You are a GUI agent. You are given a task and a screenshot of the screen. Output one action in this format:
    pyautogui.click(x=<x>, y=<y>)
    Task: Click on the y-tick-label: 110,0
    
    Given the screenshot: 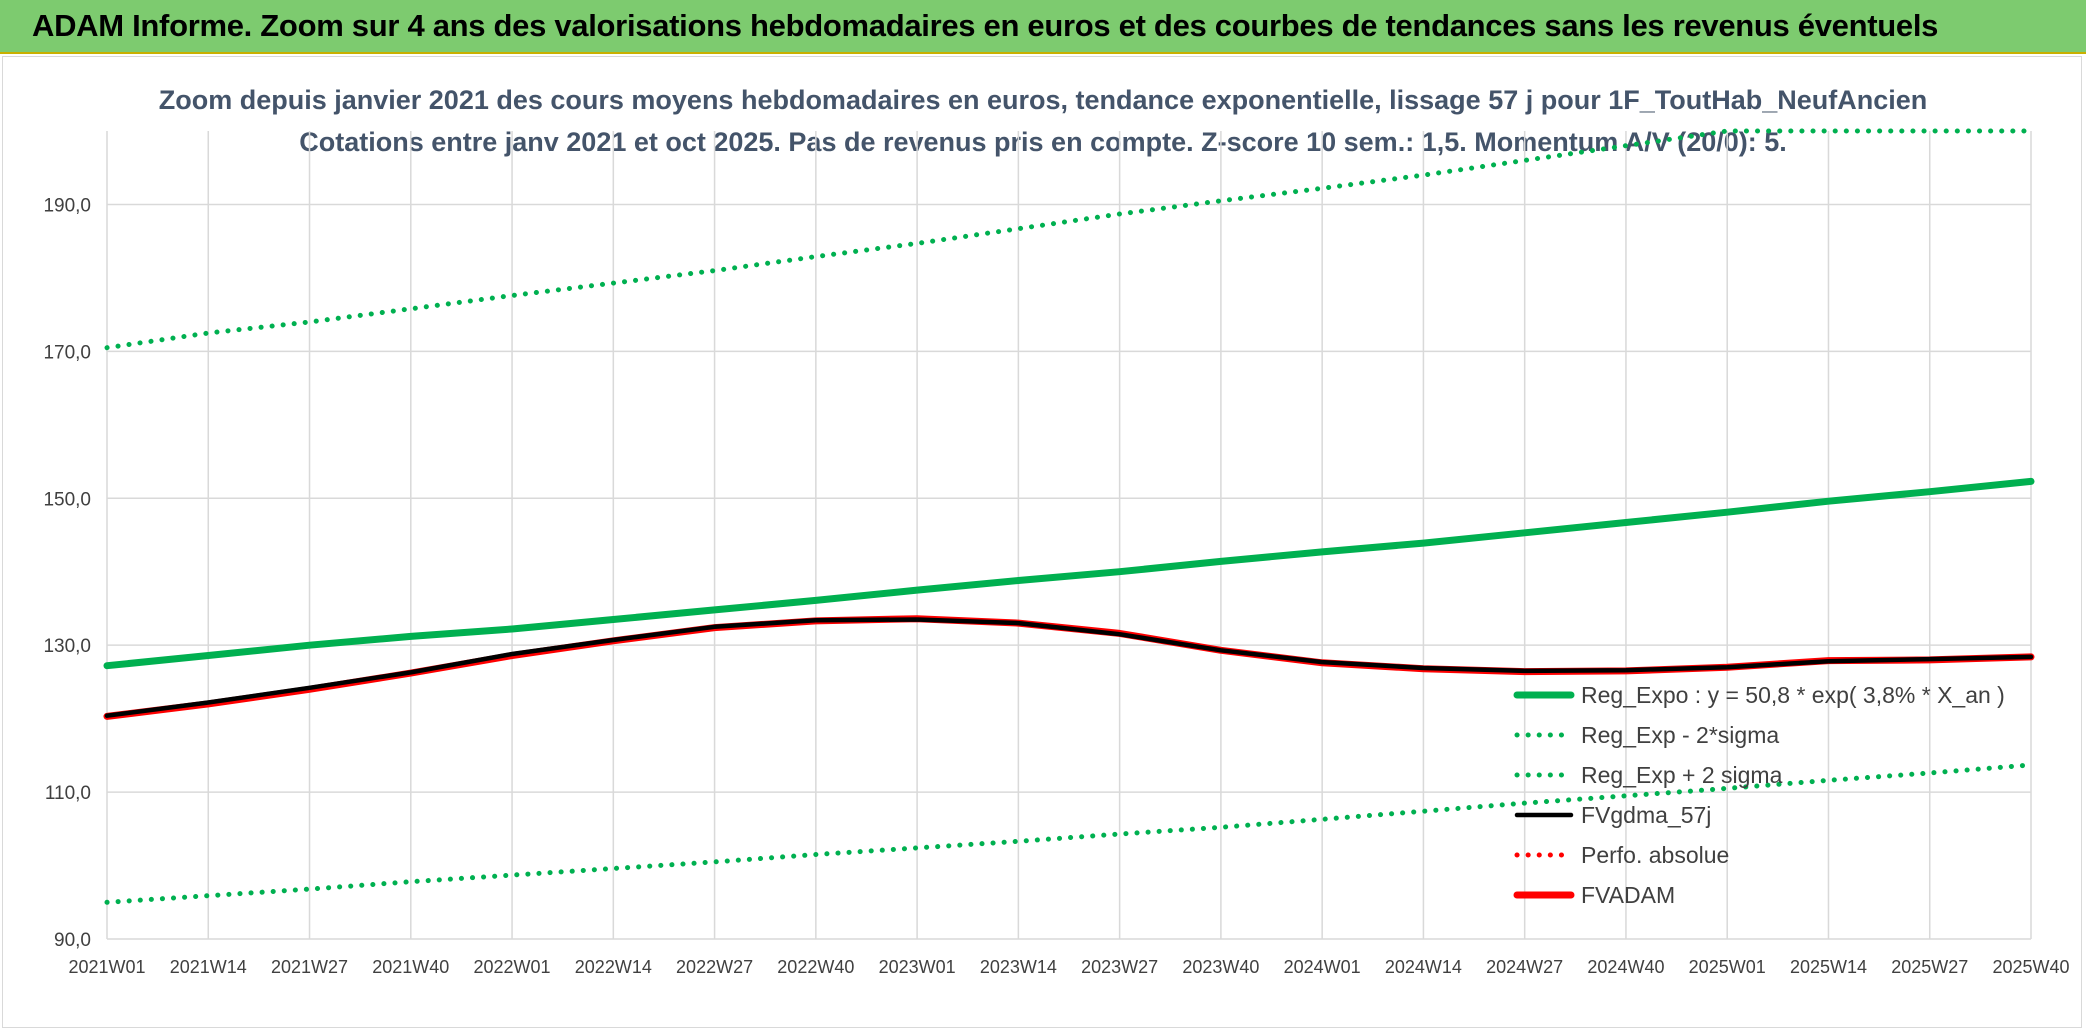 What is the action you would take?
    pyautogui.click(x=68, y=793)
    